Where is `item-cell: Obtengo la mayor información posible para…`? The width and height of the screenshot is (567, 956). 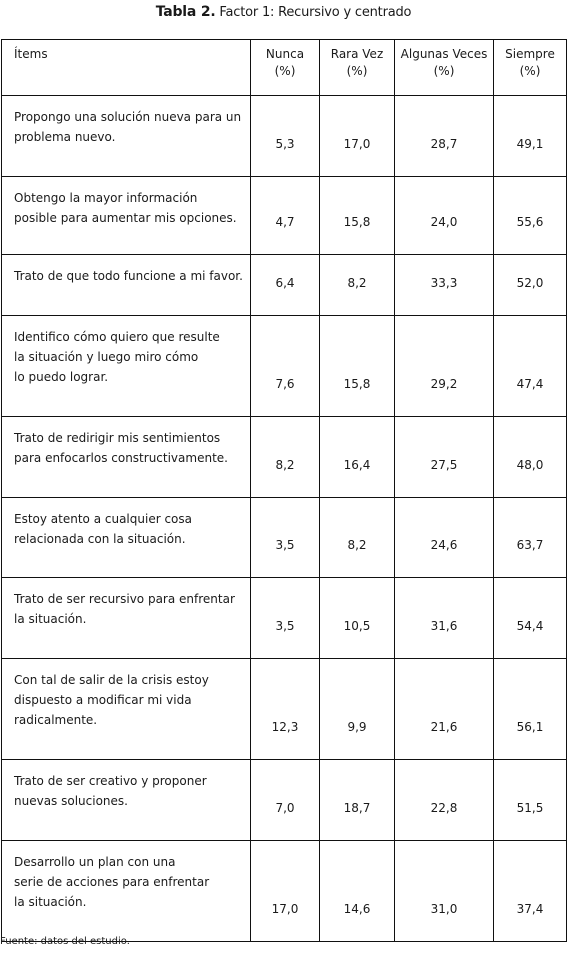
item-cell: Obtengo la mayor información posible para… is located at coordinates (126, 215).